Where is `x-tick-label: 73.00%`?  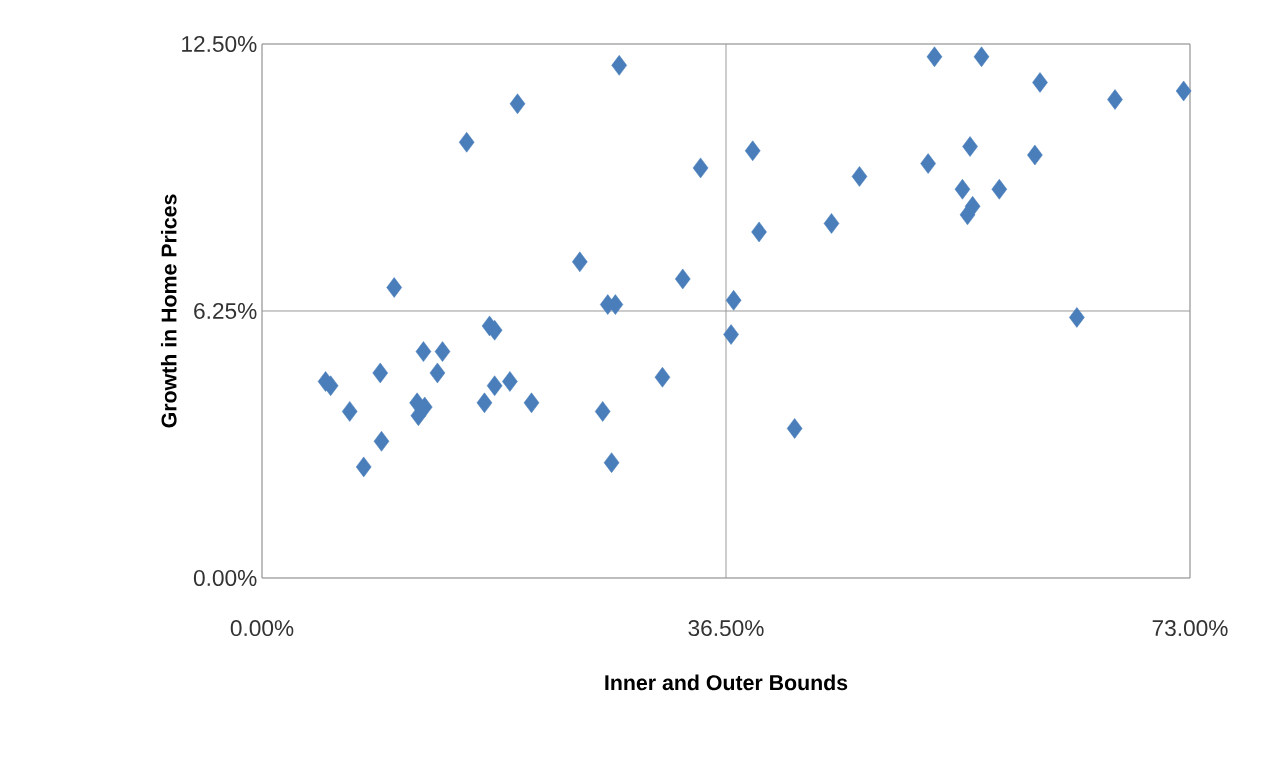 x-tick-label: 73.00% is located at coordinates (1190, 628).